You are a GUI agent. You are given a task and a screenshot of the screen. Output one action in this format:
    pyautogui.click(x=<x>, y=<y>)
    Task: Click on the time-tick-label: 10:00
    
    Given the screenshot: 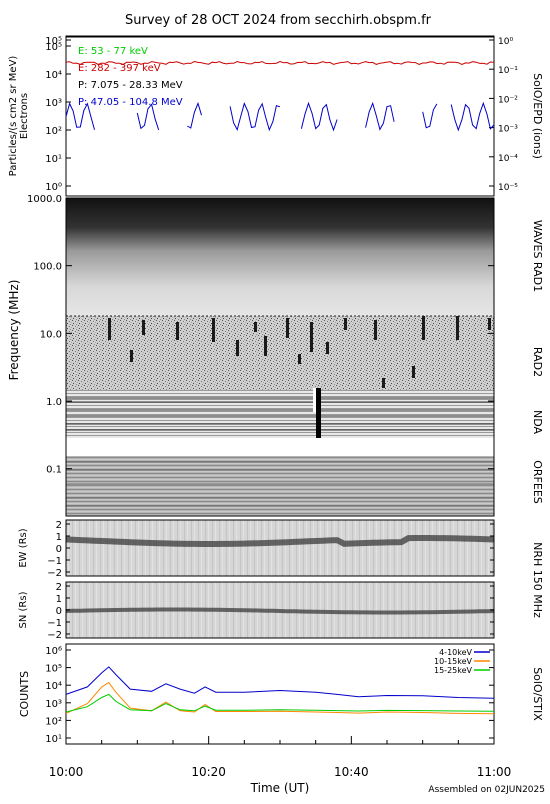 What is the action you would take?
    pyautogui.click(x=66, y=772)
    